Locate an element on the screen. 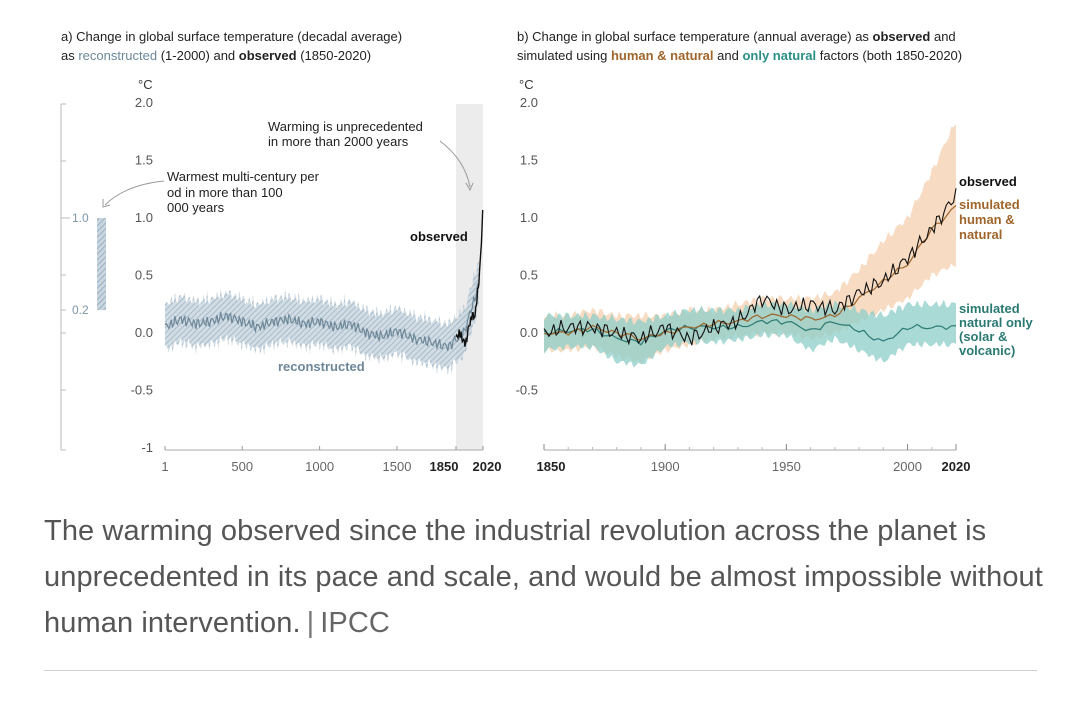 This screenshot has width=1080, height=703. panel-a-side-label: 0.2 is located at coordinates (80, 310).